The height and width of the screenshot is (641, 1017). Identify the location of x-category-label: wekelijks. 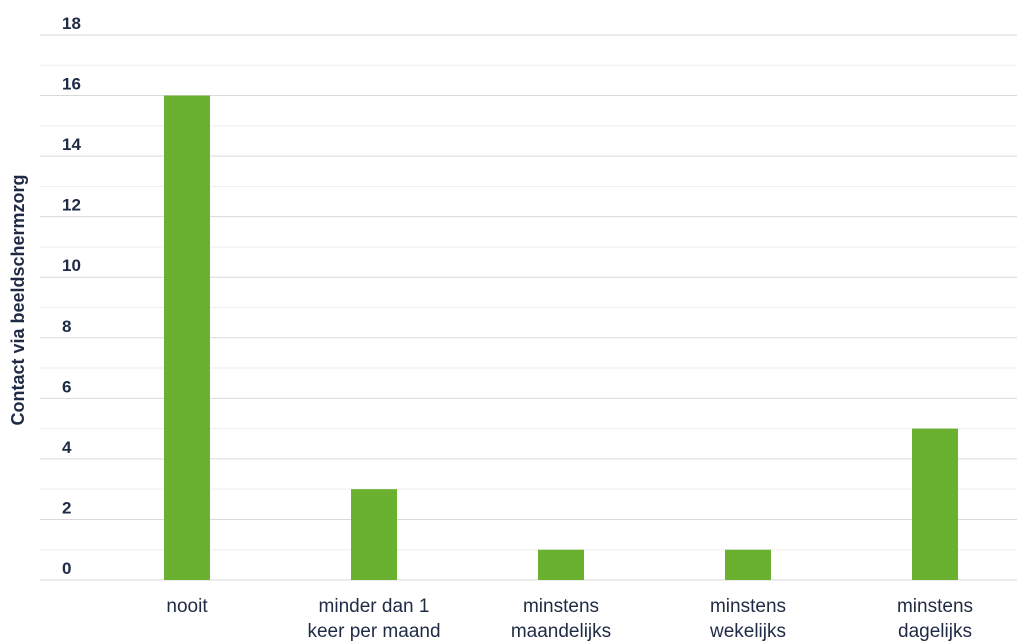
(747, 631).